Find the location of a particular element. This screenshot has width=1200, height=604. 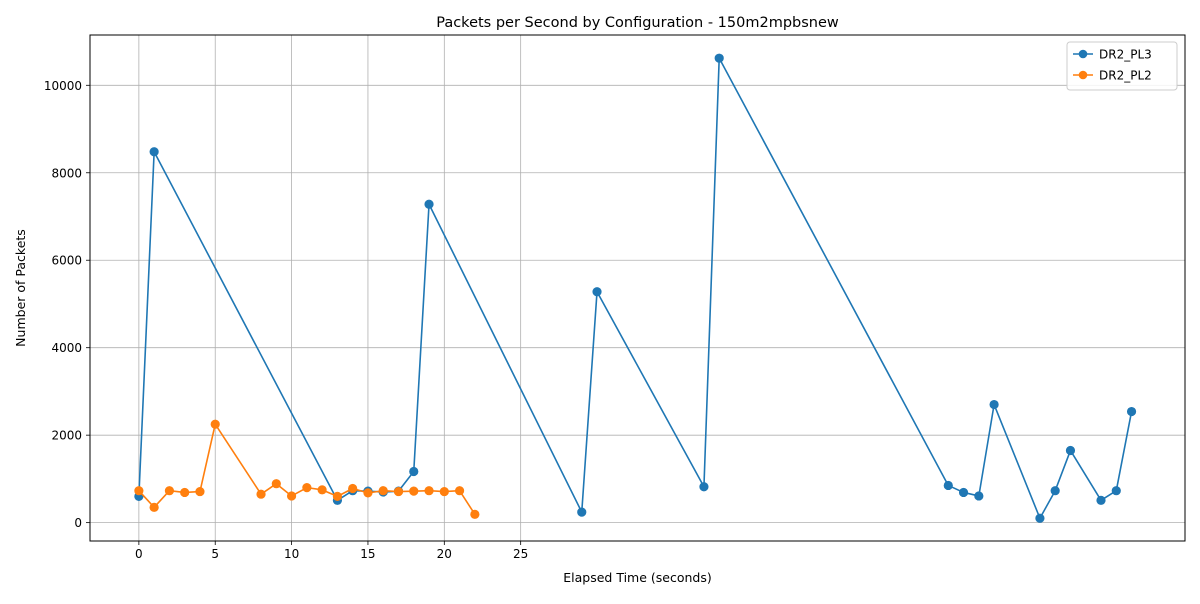

y-tick-label: 2000 is located at coordinates (66, 436).